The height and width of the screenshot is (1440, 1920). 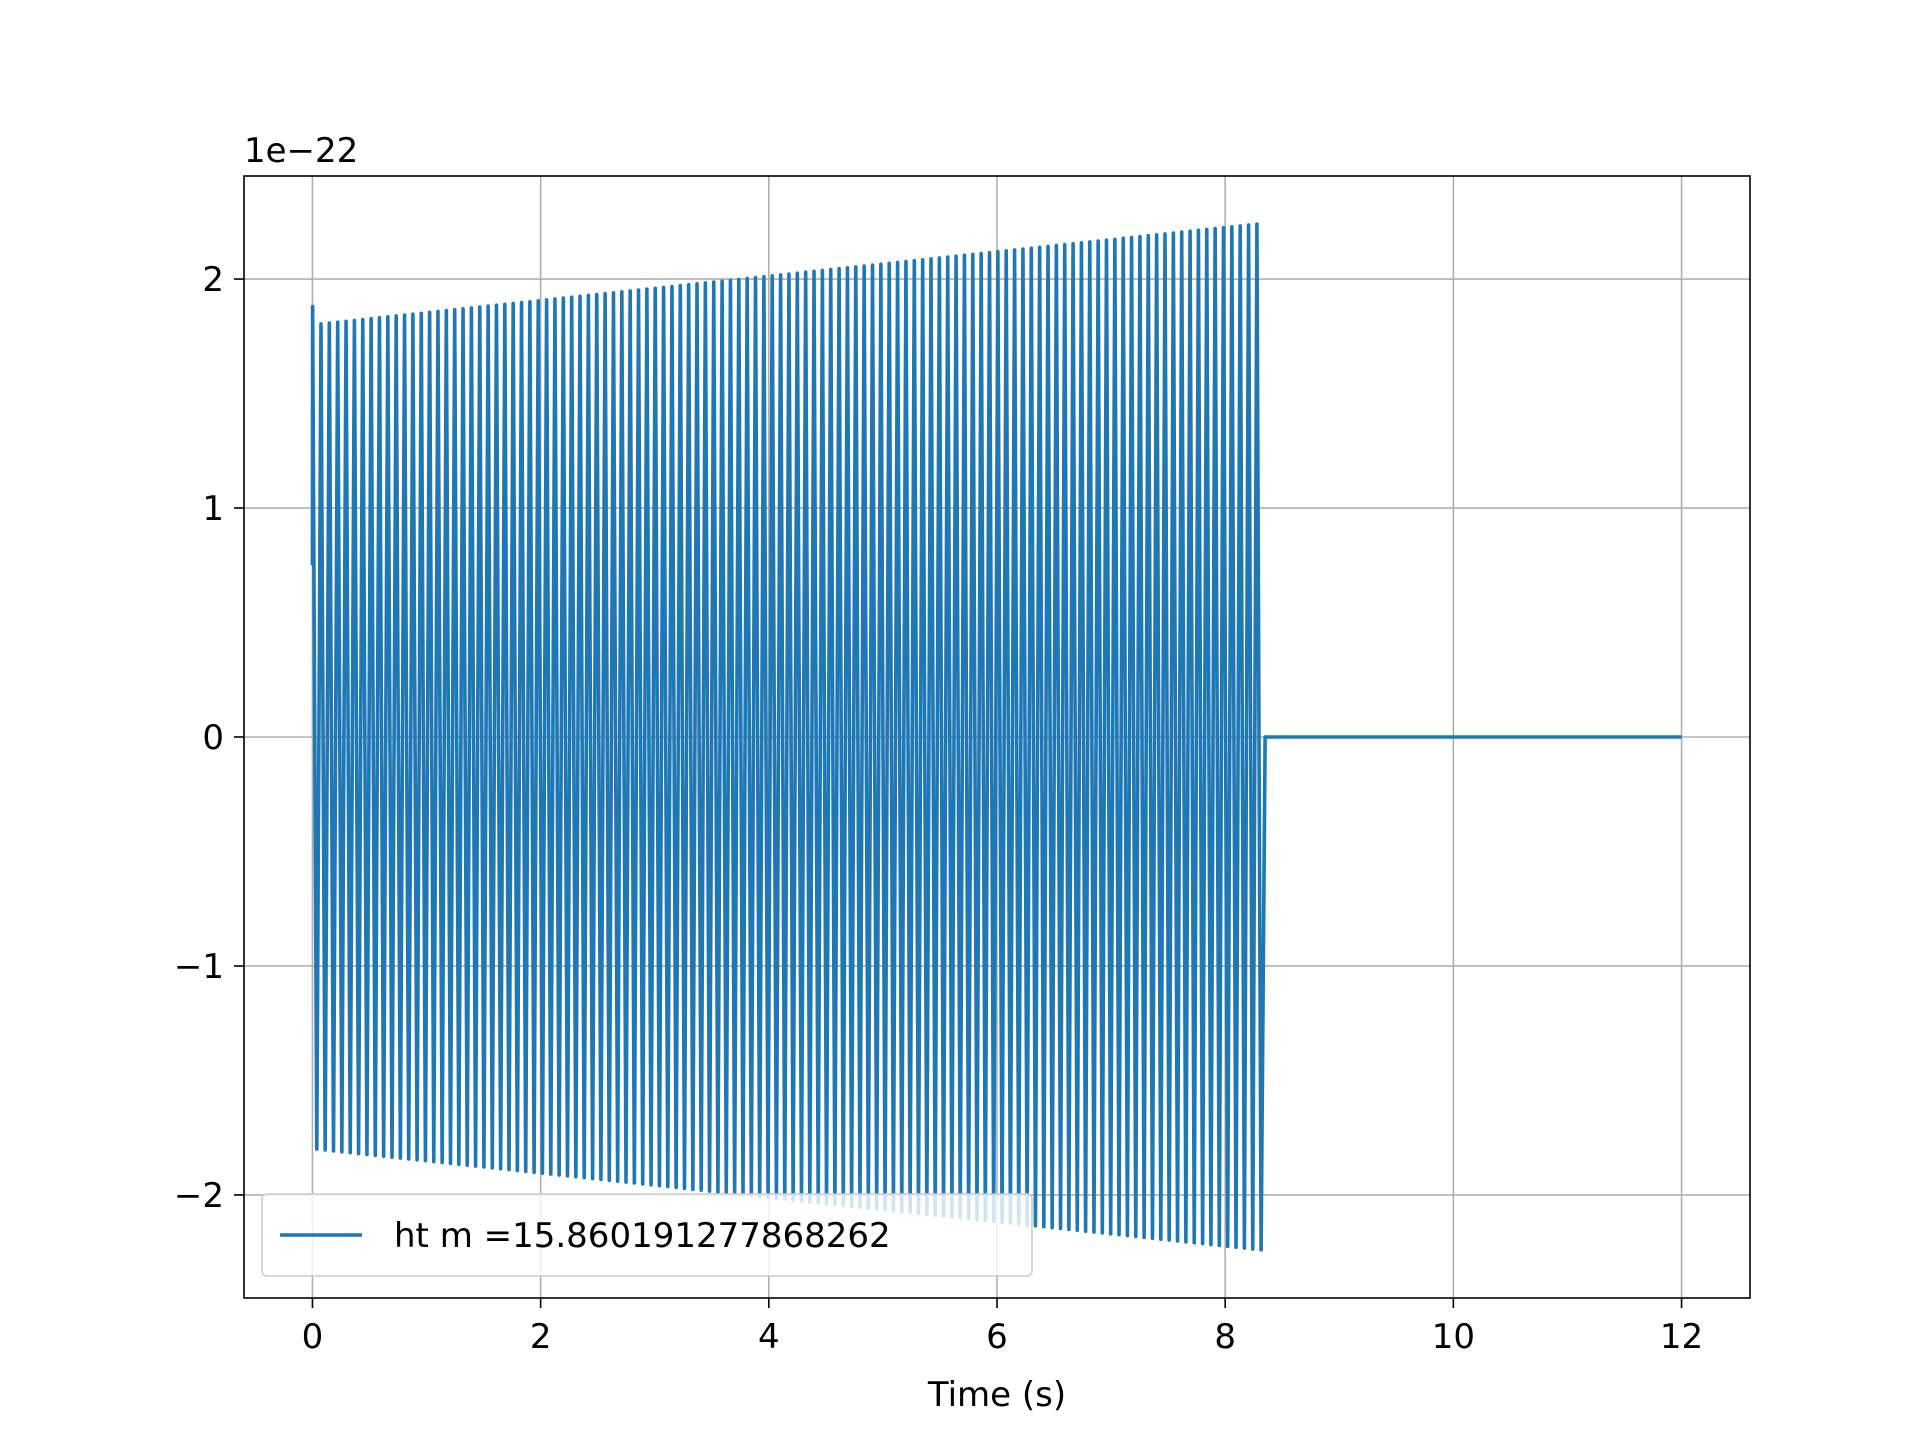 What do you see at coordinates (1225, 1337) in the screenshot?
I see `x-tick-label: 8` at bounding box center [1225, 1337].